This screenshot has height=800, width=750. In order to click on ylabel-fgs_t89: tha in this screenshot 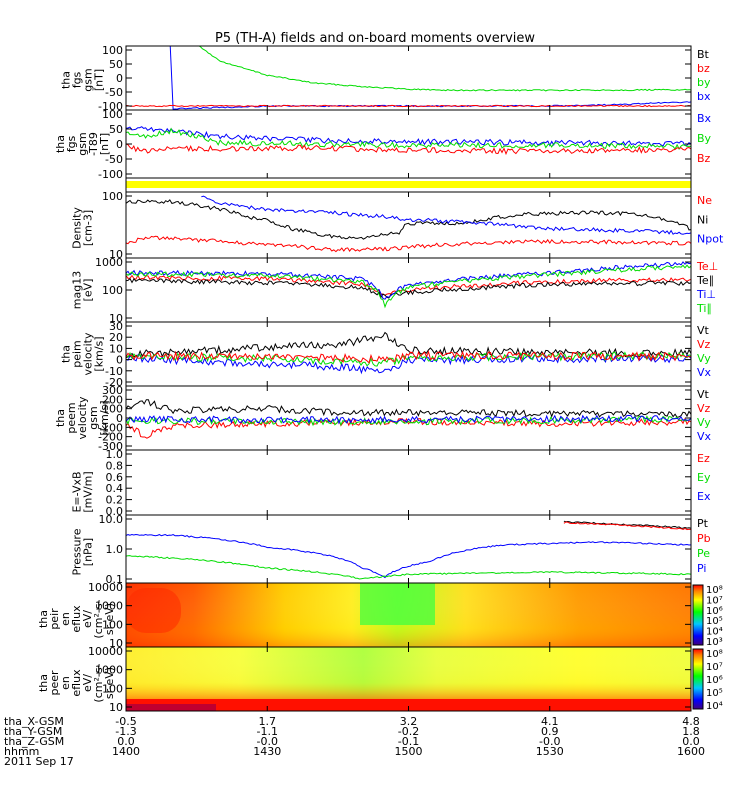, I will do `click(60, 144)`.